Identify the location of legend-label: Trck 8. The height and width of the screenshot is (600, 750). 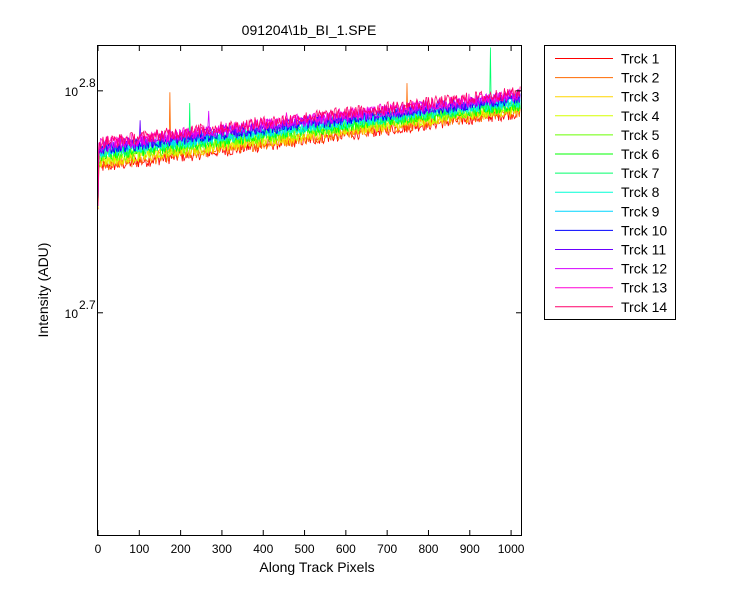
(640, 192).